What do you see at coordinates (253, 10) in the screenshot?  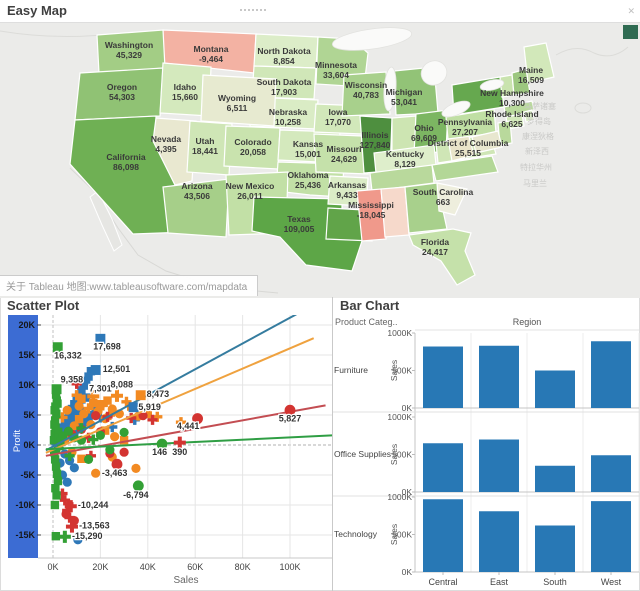 I see `drag-grip-icon` at bounding box center [253, 10].